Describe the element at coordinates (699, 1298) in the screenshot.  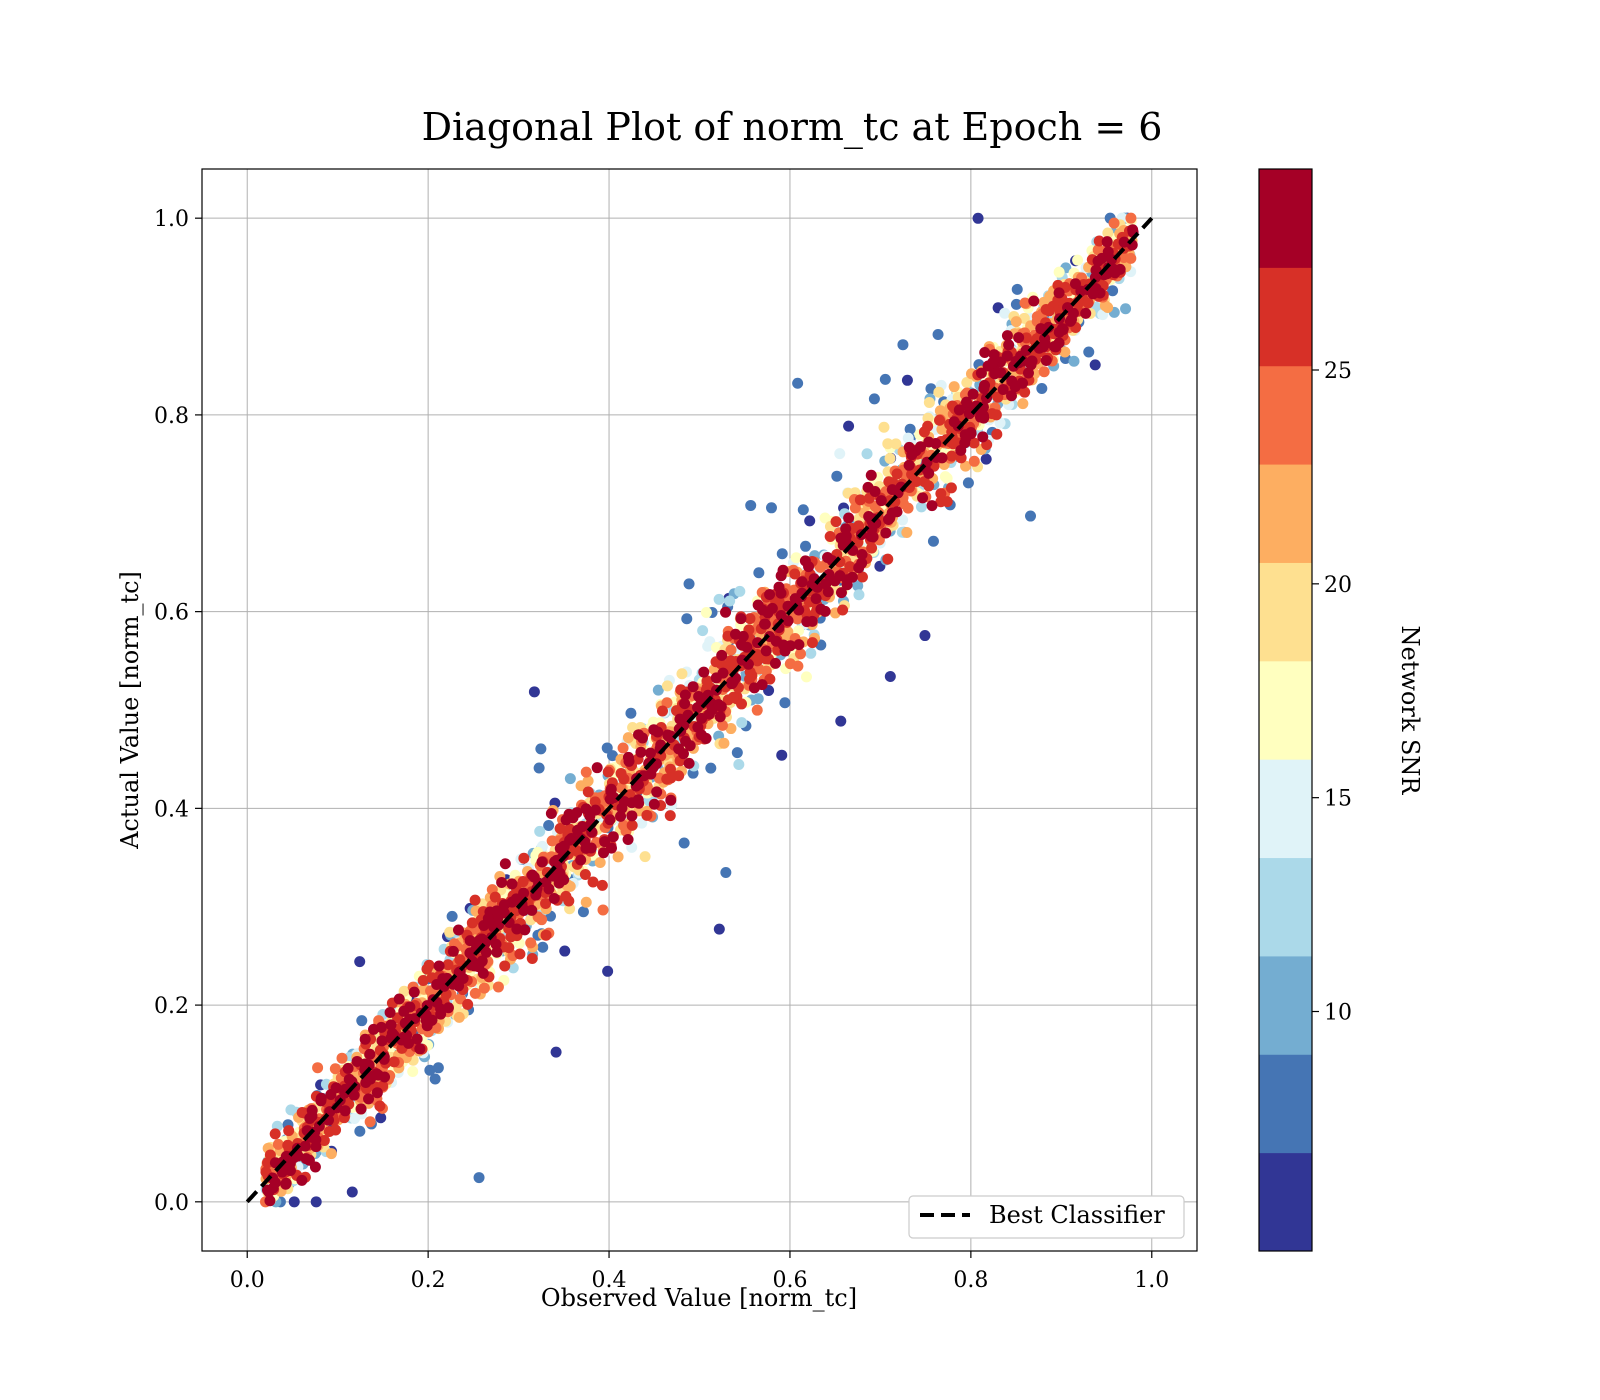
I see `x-axis-label: Observed Value [norm_tc]` at that location.